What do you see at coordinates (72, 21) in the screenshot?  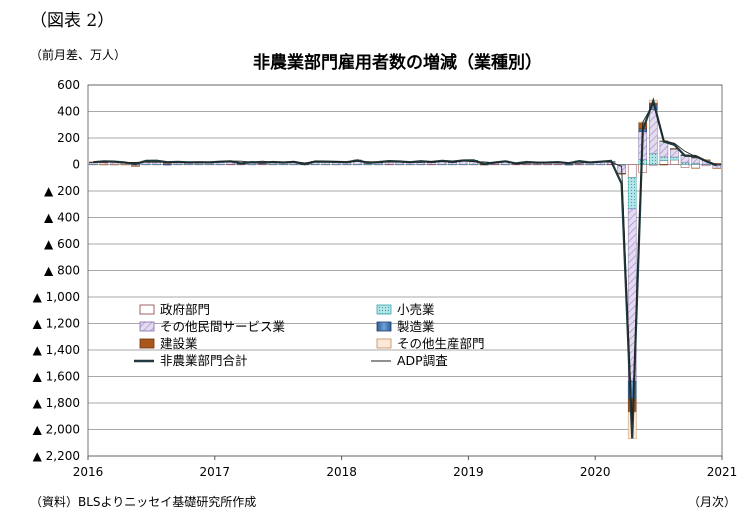 I see `figure-label: （図表 2）` at bounding box center [72, 21].